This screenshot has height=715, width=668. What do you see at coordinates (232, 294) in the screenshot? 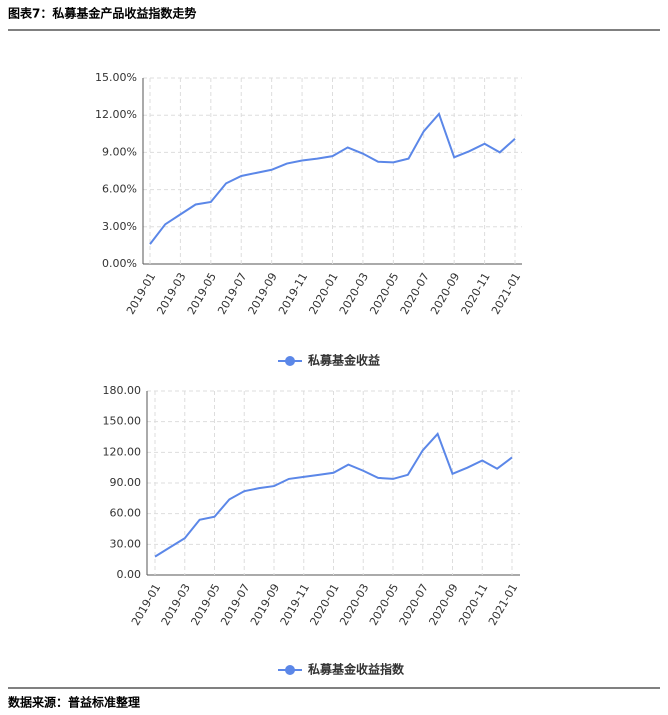
I see `x-tick-label: 2019-07` at bounding box center [232, 294].